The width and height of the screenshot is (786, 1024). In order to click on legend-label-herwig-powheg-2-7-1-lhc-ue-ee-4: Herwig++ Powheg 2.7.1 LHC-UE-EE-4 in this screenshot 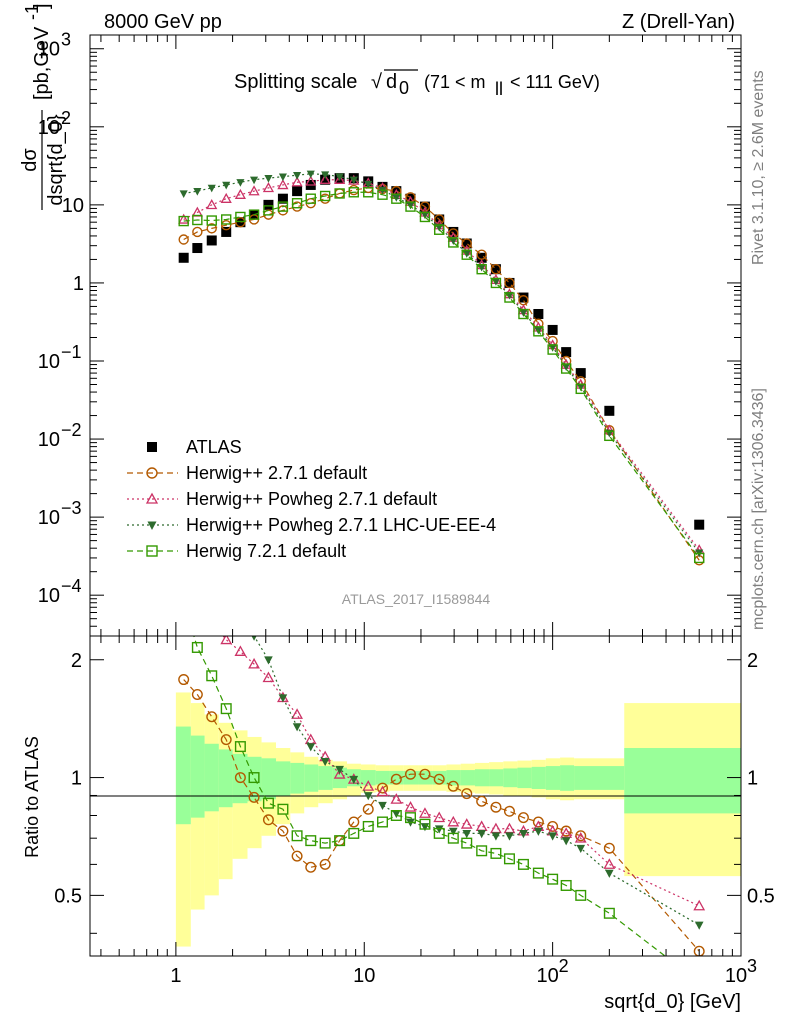, I will do `click(341, 525)`.